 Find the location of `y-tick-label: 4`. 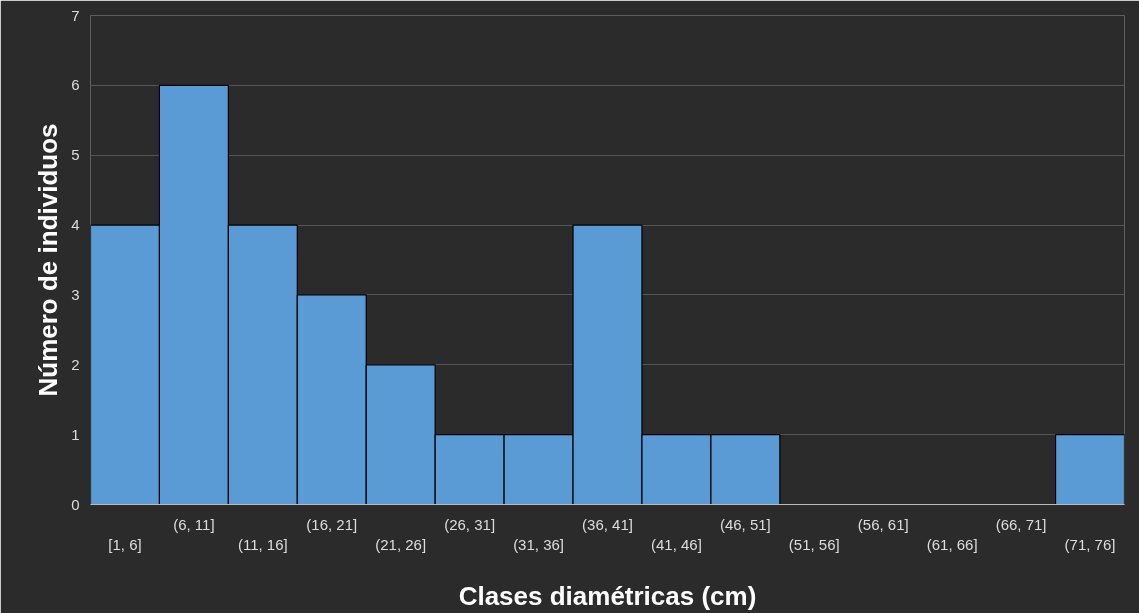

y-tick-label: 4 is located at coordinates (75, 225).